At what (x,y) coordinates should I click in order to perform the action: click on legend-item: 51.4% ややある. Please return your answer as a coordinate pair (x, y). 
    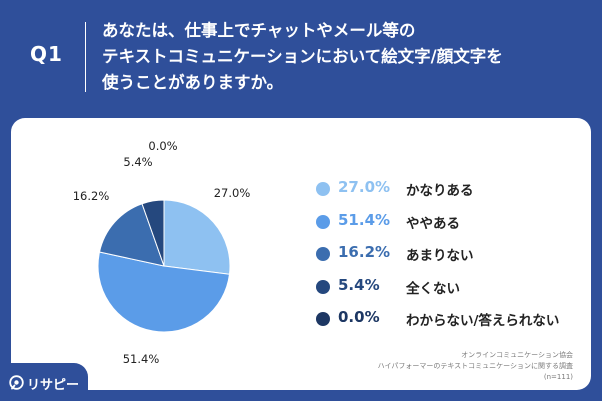
    Looking at the image, I should click on (451, 225).